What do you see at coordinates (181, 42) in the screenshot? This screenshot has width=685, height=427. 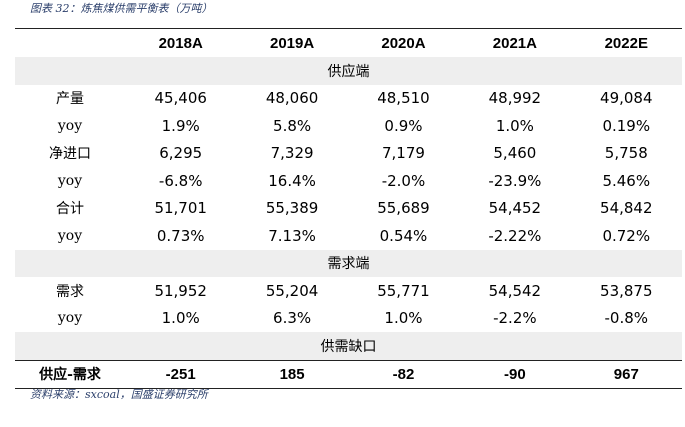 I see `column-header: 2018A` at bounding box center [181, 42].